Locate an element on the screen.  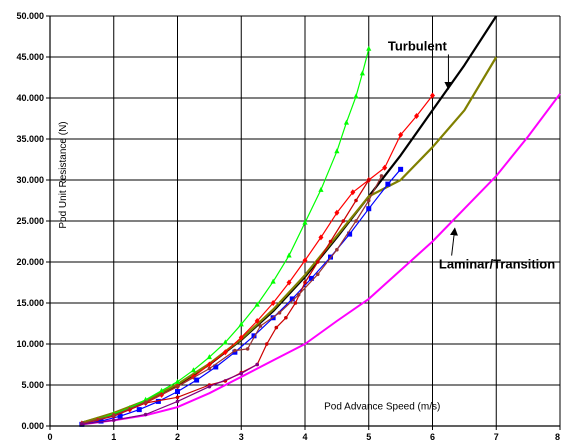
x-tick-label: 3 is located at coordinates (241, 437).